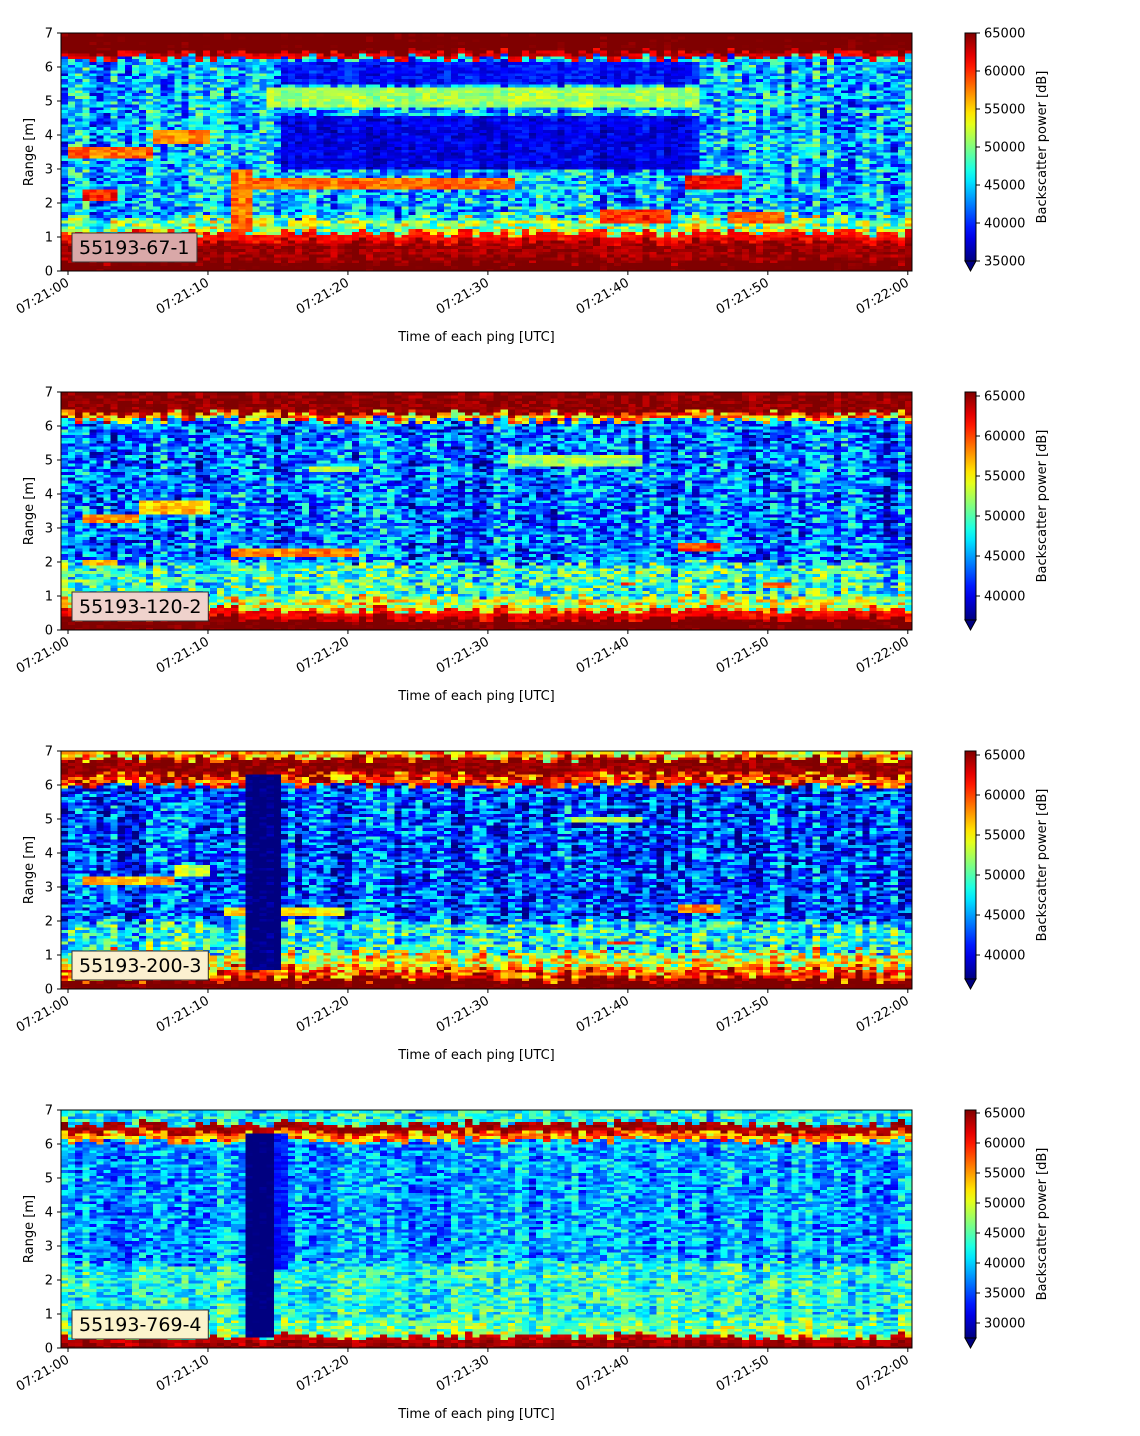 The width and height of the screenshot is (1140, 1436). What do you see at coordinates (1004, 1294) in the screenshot?
I see `colorbar-tick-label: 35000` at bounding box center [1004, 1294].